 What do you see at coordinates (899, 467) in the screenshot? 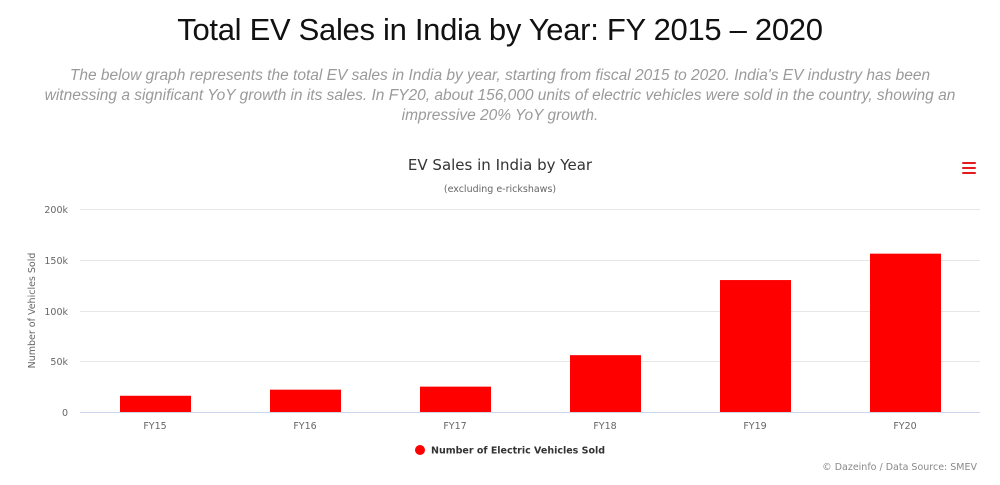
I see `credits: © Dazeinfo / Data Source: SMEV` at bounding box center [899, 467].